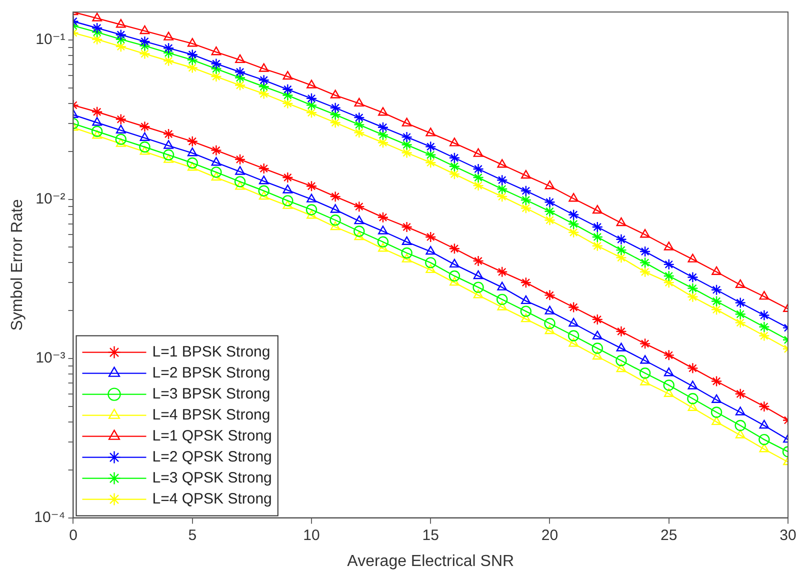 The width and height of the screenshot is (800, 579). I want to click on legend-label: L=2 BPSK Strong, so click(211, 373).